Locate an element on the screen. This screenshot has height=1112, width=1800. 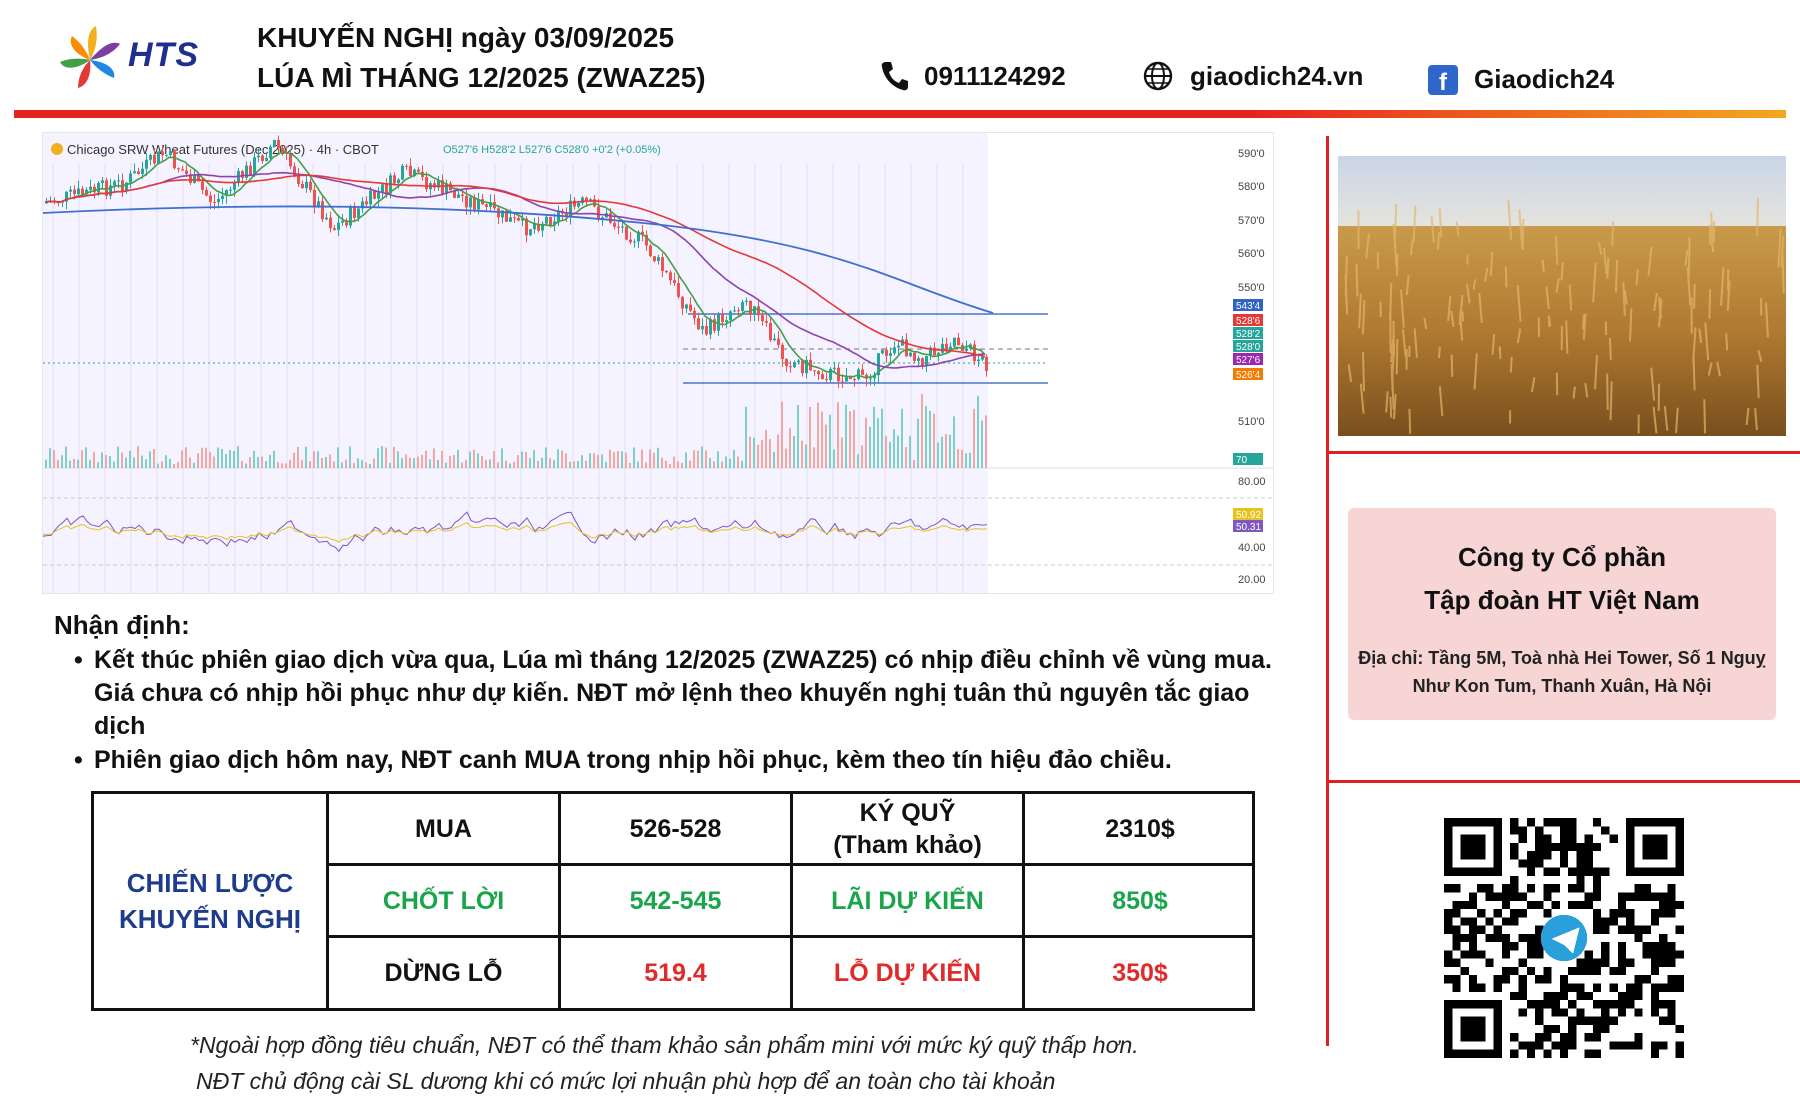
facebook-page: Giaodich24 is located at coordinates (1544, 79).